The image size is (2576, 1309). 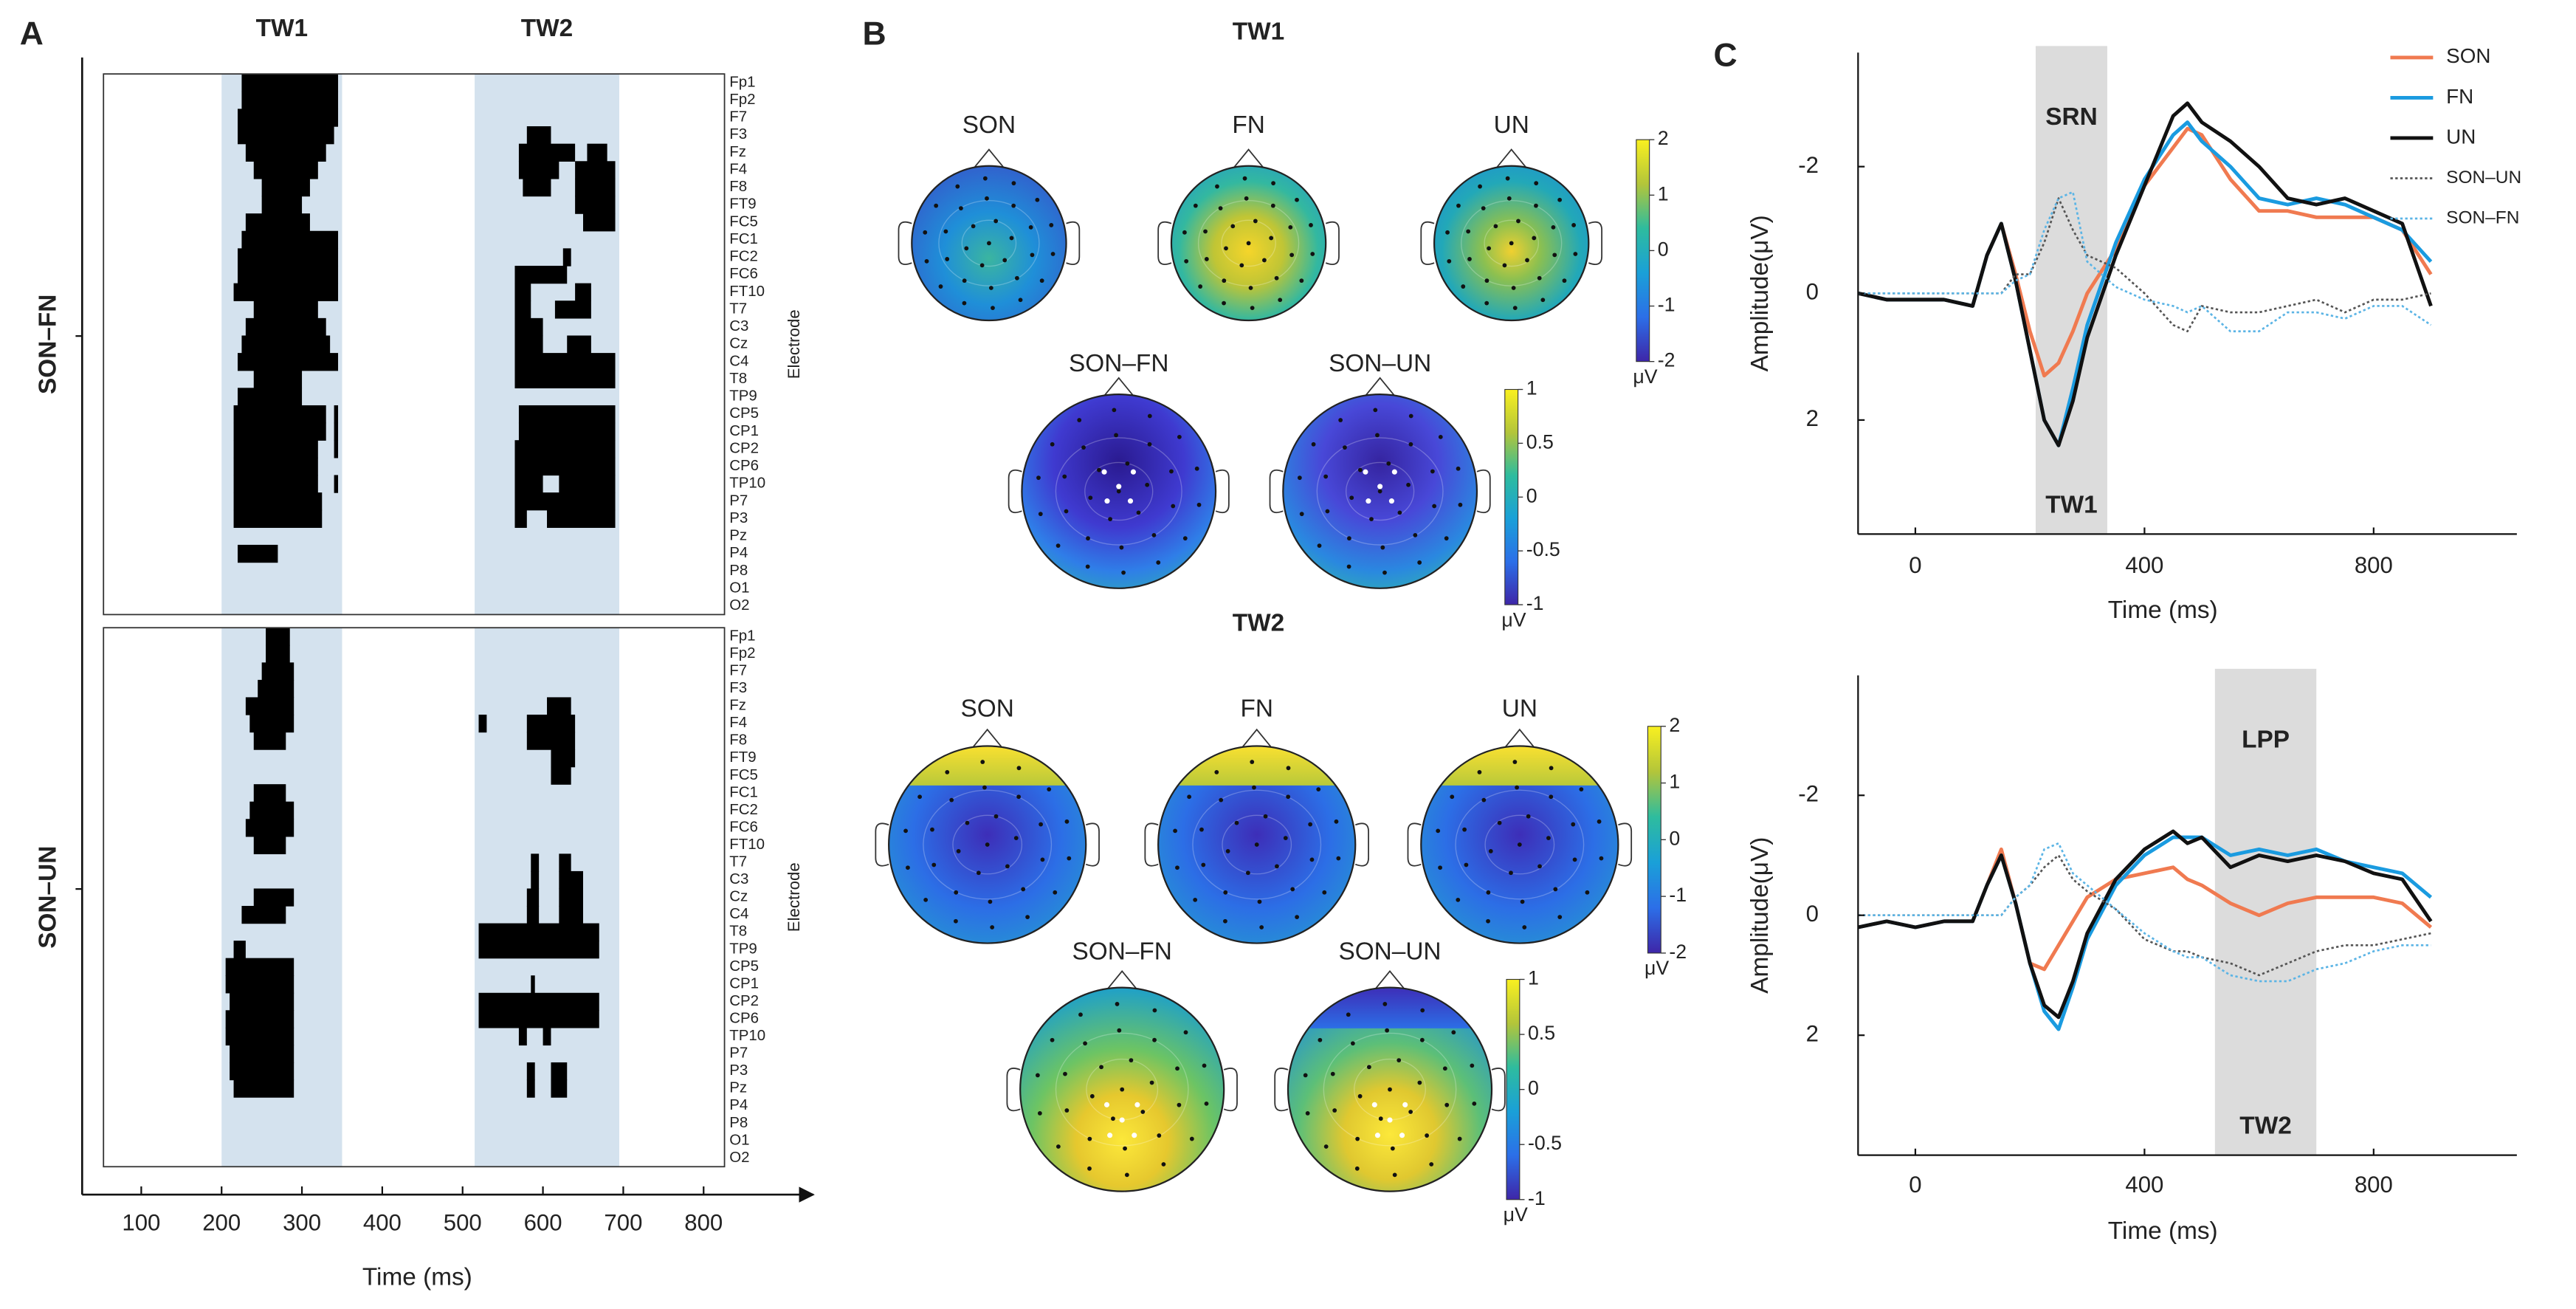 I want to click on electrode-label: P8, so click(x=738, y=570).